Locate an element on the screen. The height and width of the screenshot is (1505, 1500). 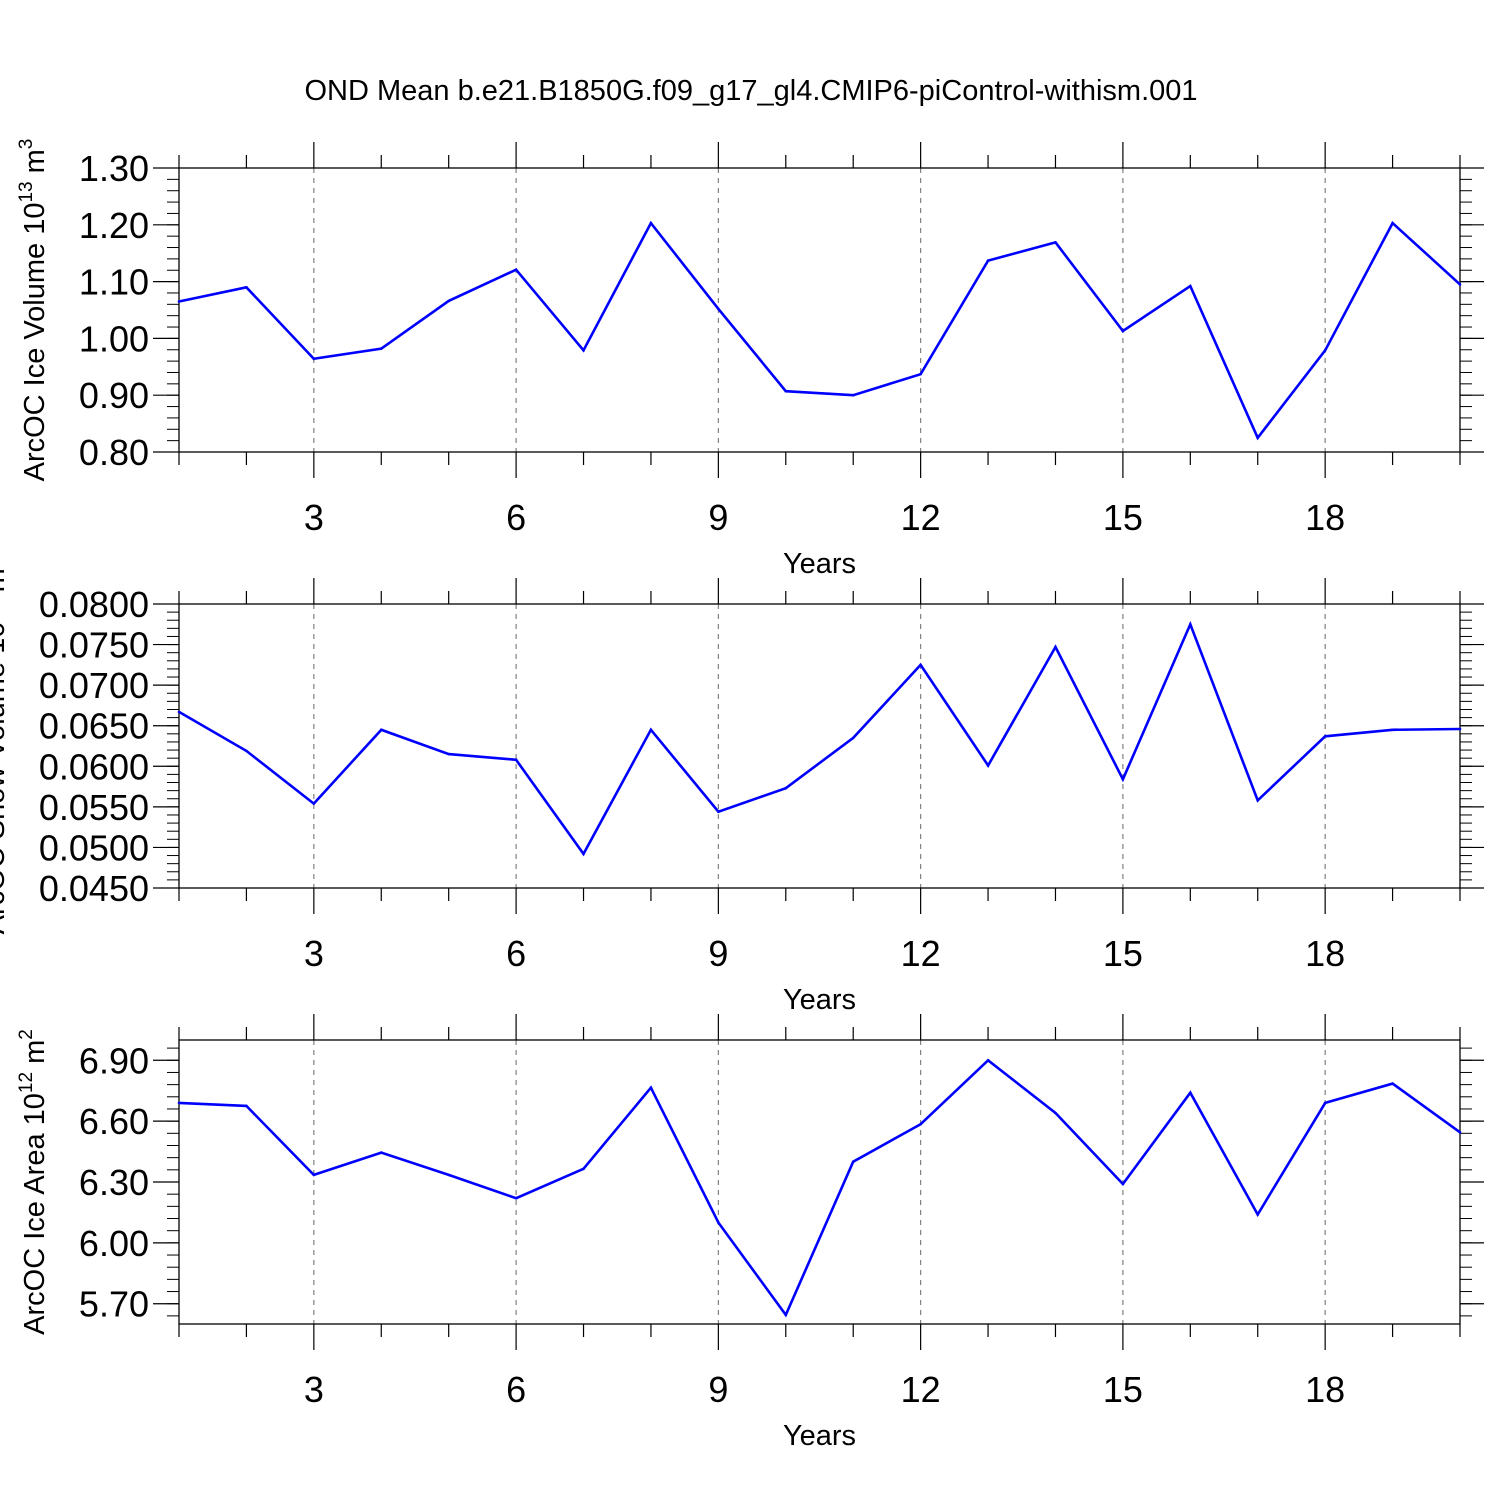
y-axis-title-text: ArcOC Snow Volume 10 is located at coordinates (5, 778).